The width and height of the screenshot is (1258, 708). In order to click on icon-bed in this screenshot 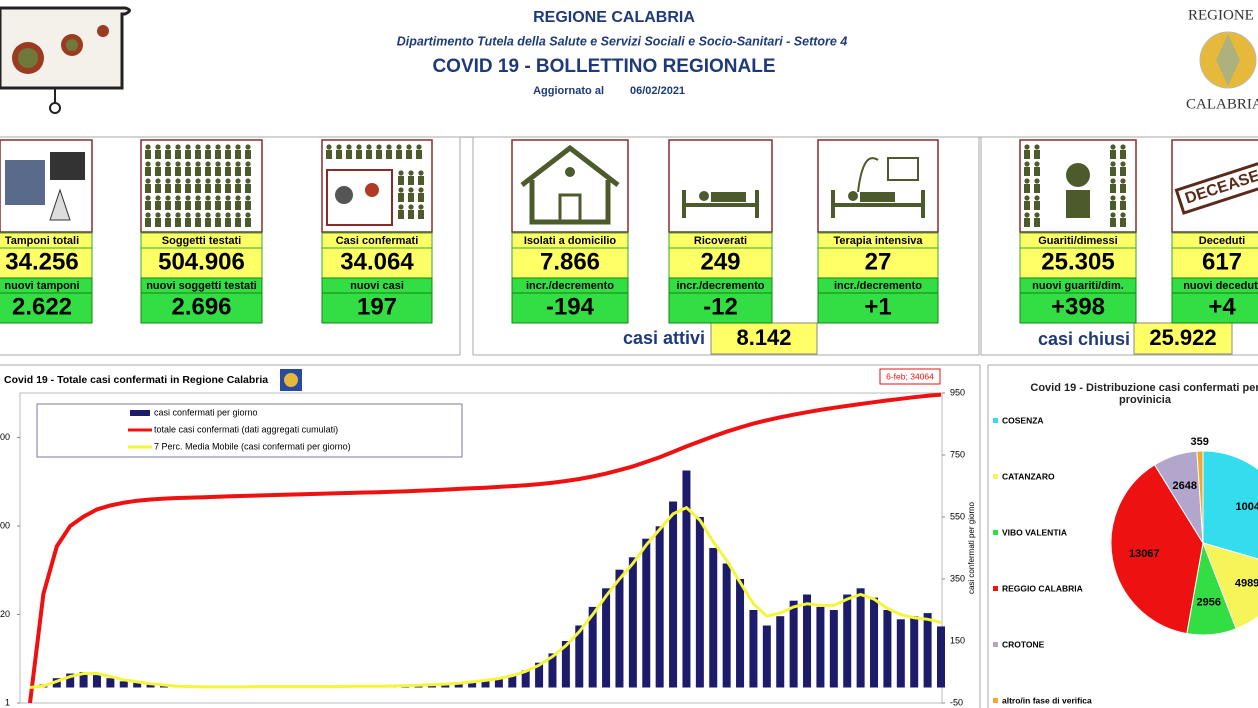, I will do `click(720, 204)`.